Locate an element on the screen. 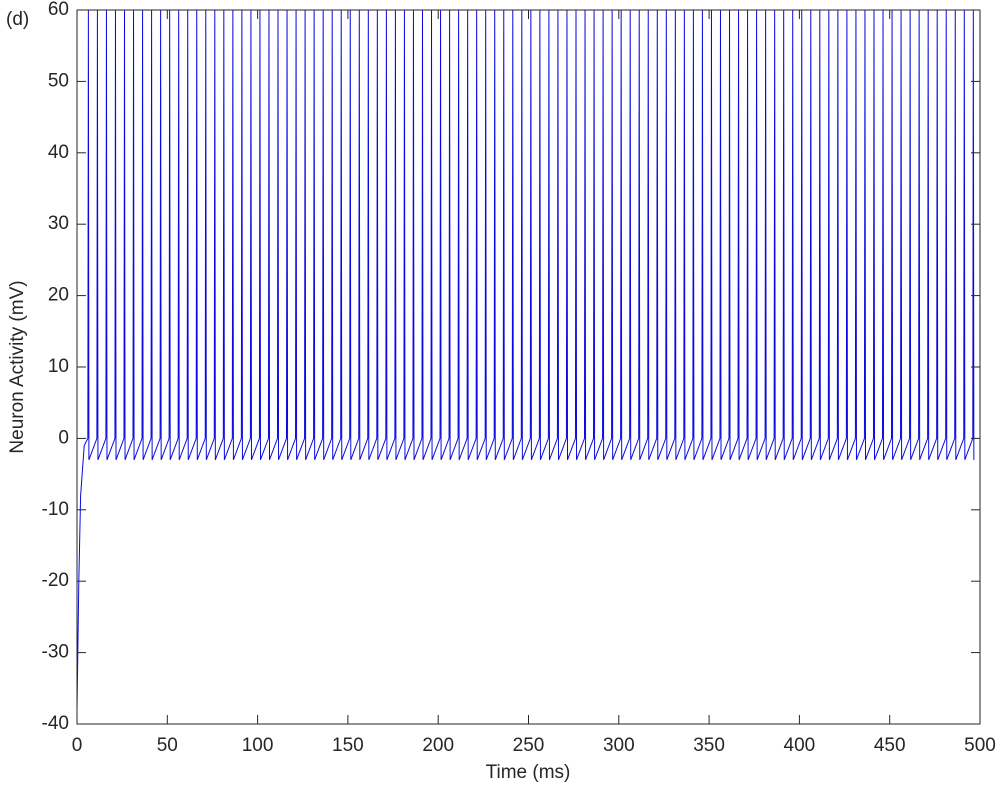  x-tick-label: 500 is located at coordinates (980, 745).